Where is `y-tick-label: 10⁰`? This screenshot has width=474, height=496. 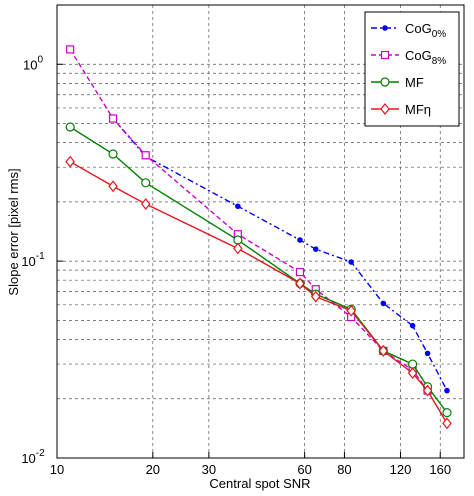
y-tick-label: 10⁰ is located at coordinates (33, 63).